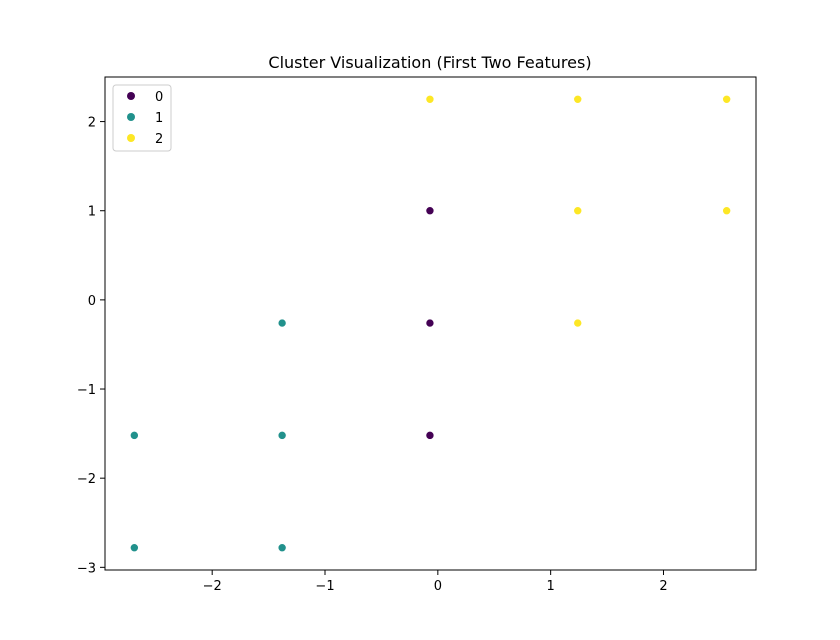 The image size is (840, 640). What do you see at coordinates (92, 212) in the screenshot?
I see `y-tick-label: 1` at bounding box center [92, 212].